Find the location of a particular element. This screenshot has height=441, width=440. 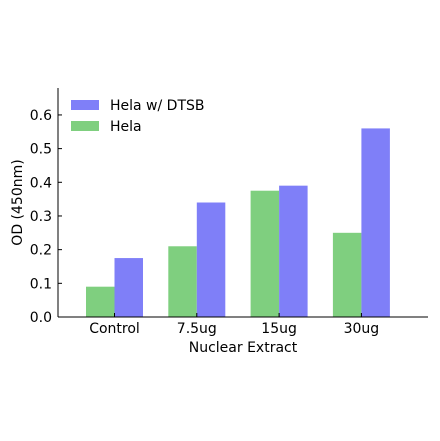

y-tick-label: 0.4 is located at coordinates (41, 183).